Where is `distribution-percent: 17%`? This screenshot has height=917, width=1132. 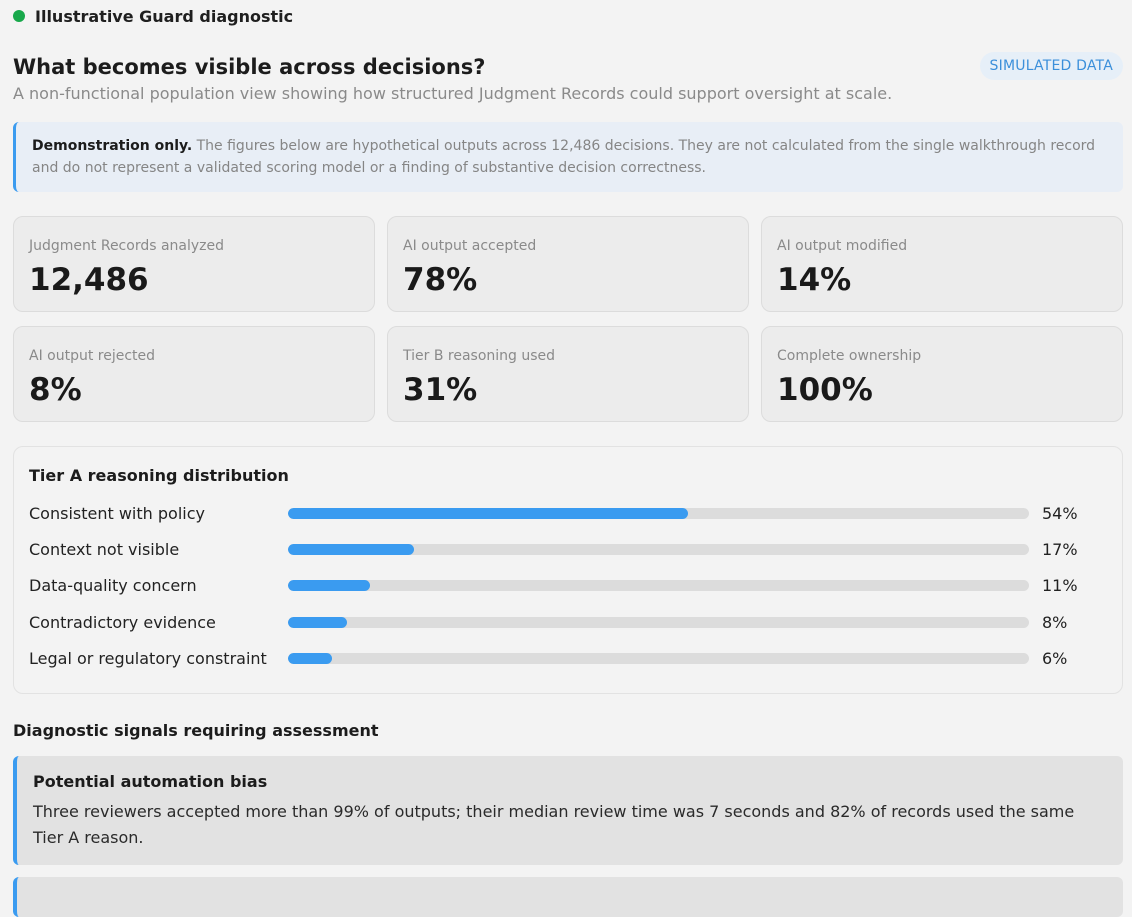 distribution-percent: 17% is located at coordinates (1060, 549).